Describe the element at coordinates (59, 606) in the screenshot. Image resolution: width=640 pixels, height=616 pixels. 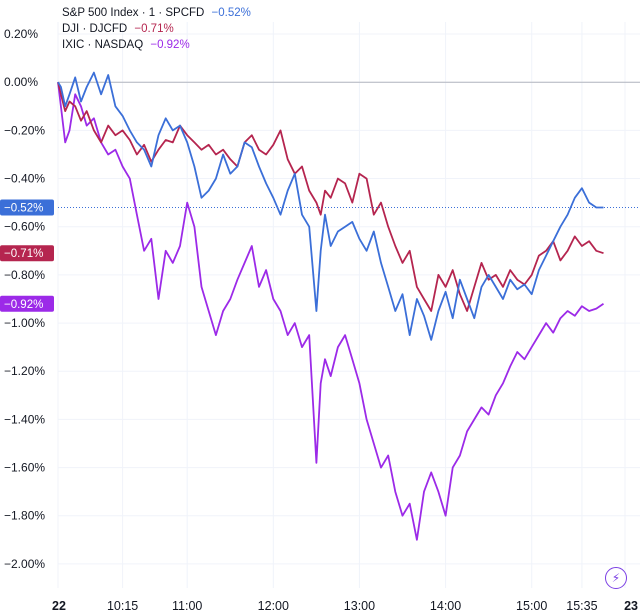
I see `x-tick-label: 22` at that location.